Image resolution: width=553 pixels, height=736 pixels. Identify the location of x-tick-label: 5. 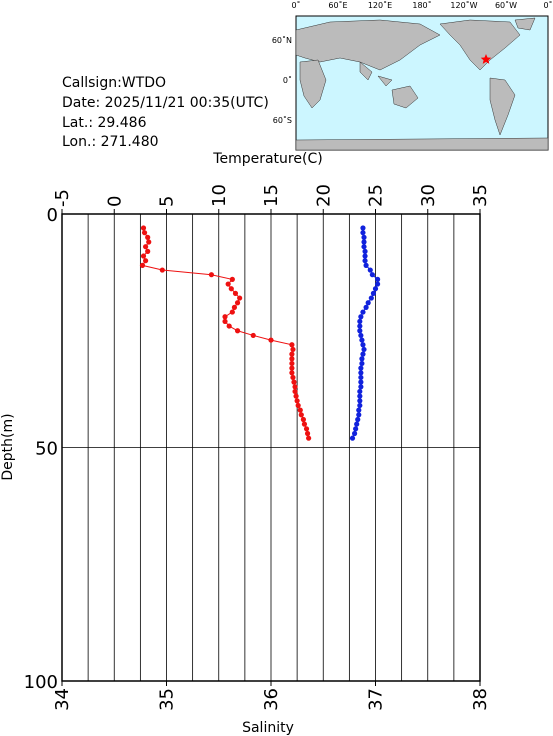
(167, 201).